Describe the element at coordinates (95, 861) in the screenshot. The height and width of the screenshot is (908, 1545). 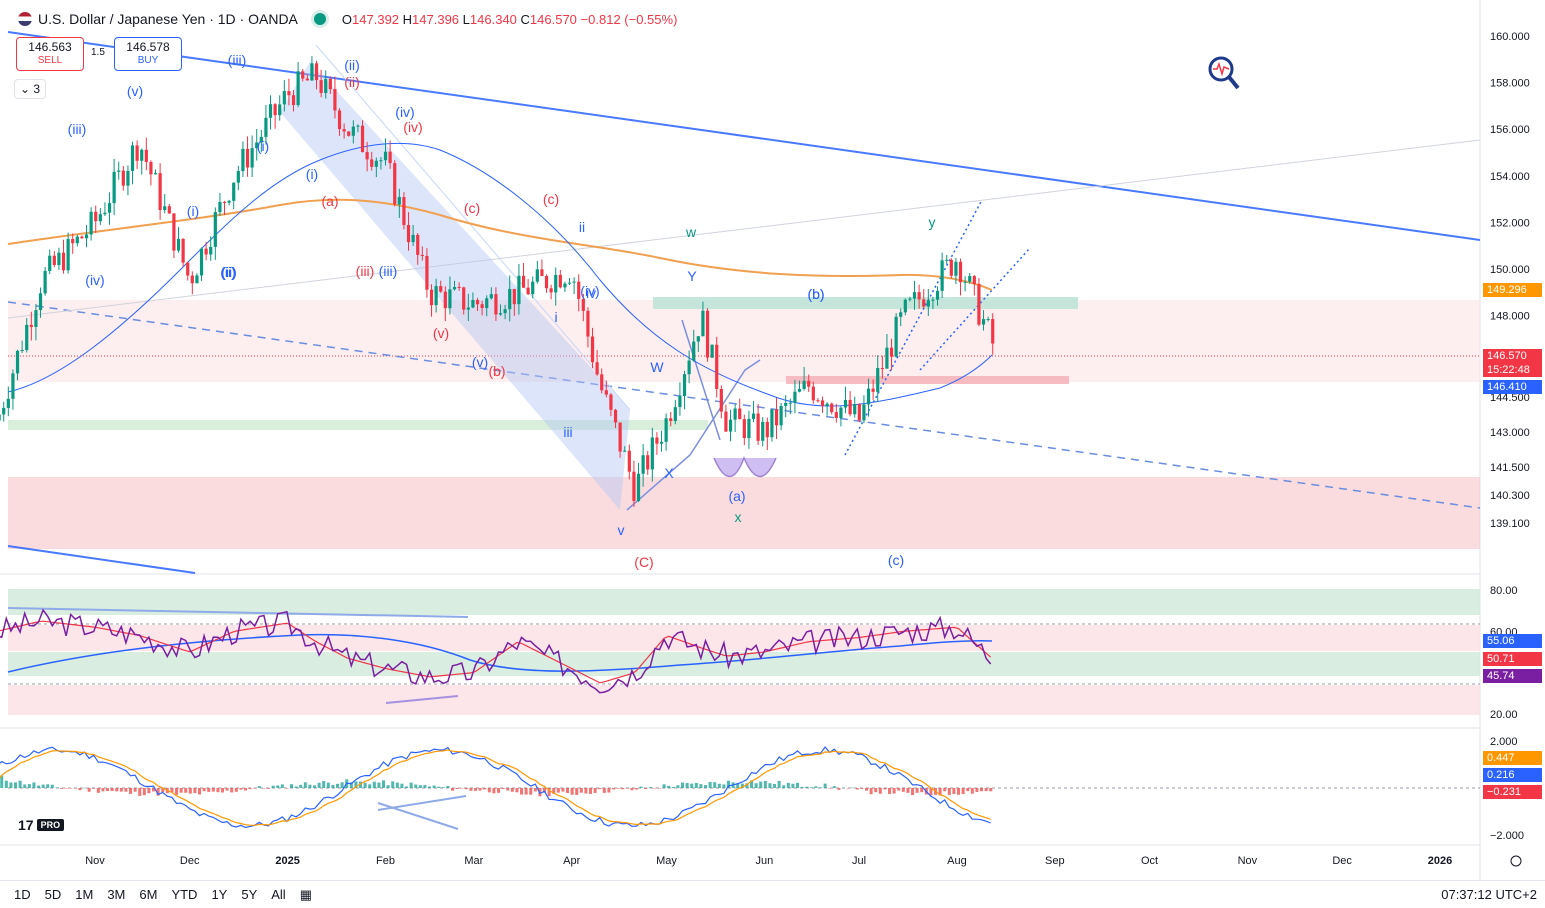
I see `time-tick-label: Nov` at that location.